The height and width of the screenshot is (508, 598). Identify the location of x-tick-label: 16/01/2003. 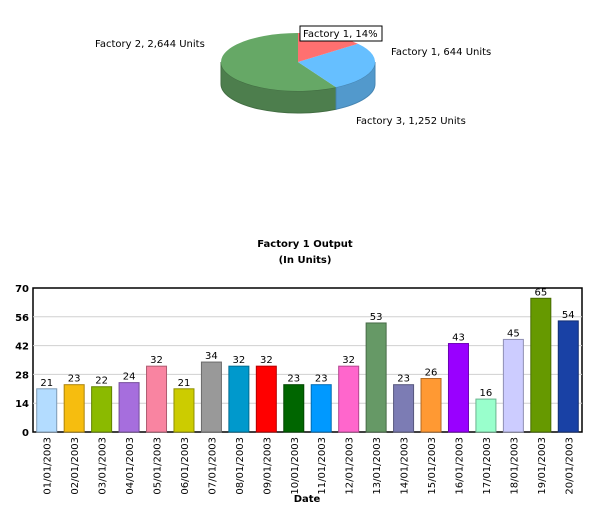
(459, 466).